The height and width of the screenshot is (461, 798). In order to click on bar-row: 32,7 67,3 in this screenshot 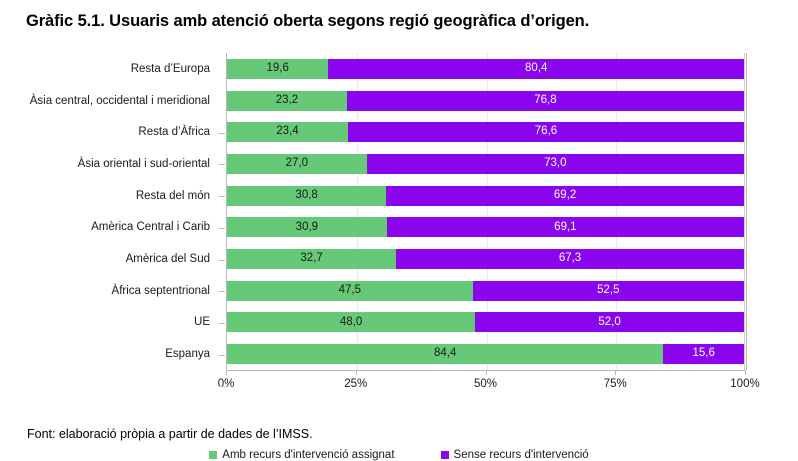, I will do `click(485, 259)`.